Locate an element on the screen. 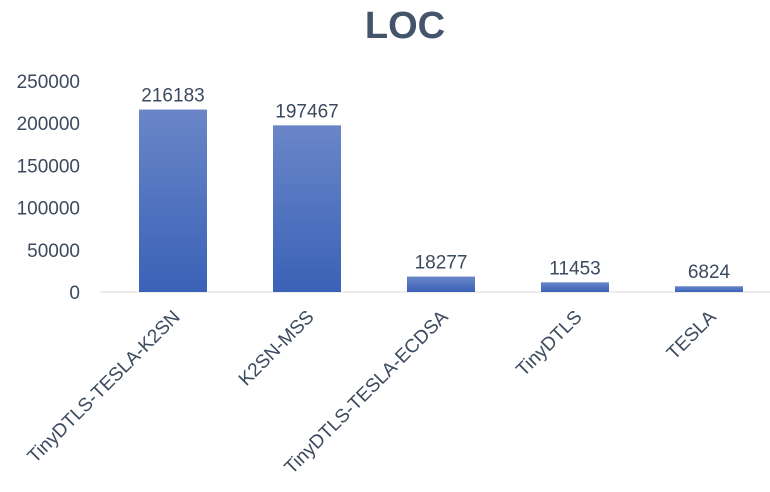 Image resolution: width=770 pixels, height=492 pixels. y-tick-label: 250000 is located at coordinates (48, 82).